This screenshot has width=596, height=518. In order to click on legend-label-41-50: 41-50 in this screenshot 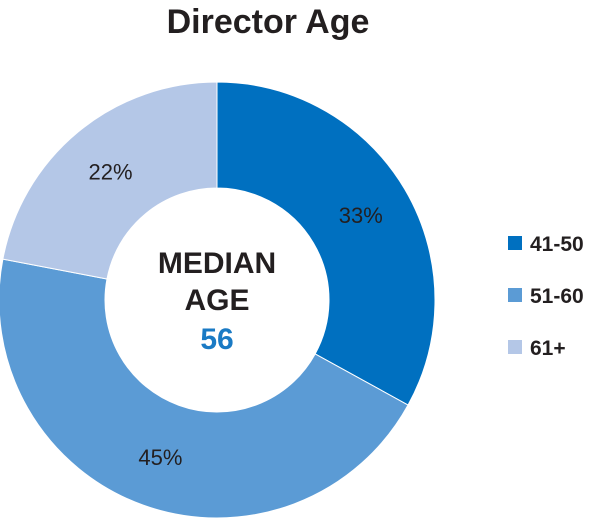, I will do `click(557, 244)`.